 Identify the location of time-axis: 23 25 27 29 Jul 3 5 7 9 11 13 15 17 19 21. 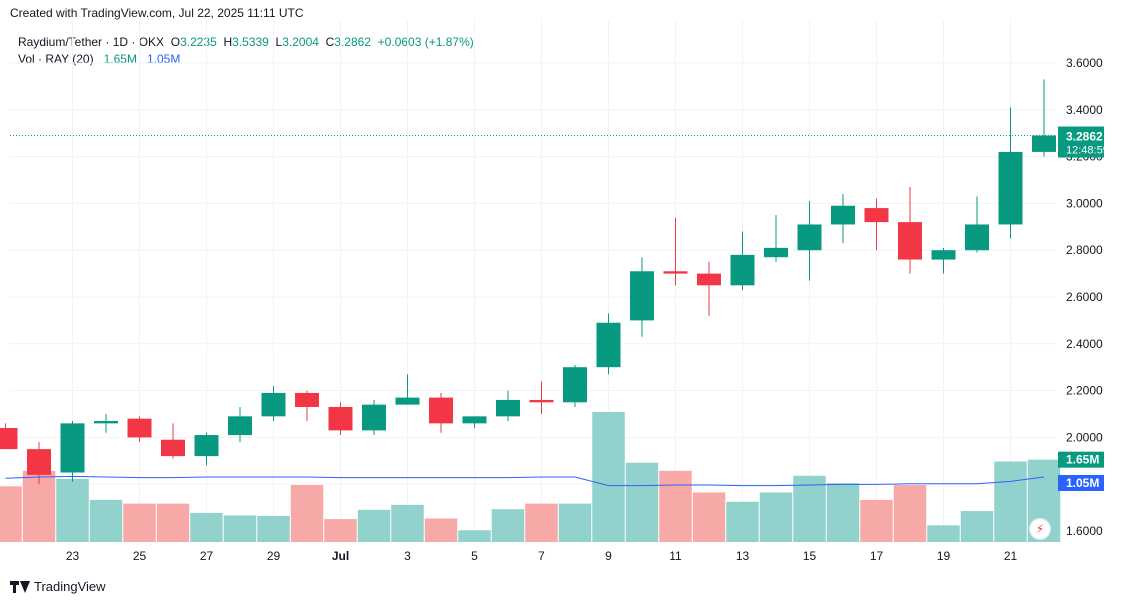
(542, 556).